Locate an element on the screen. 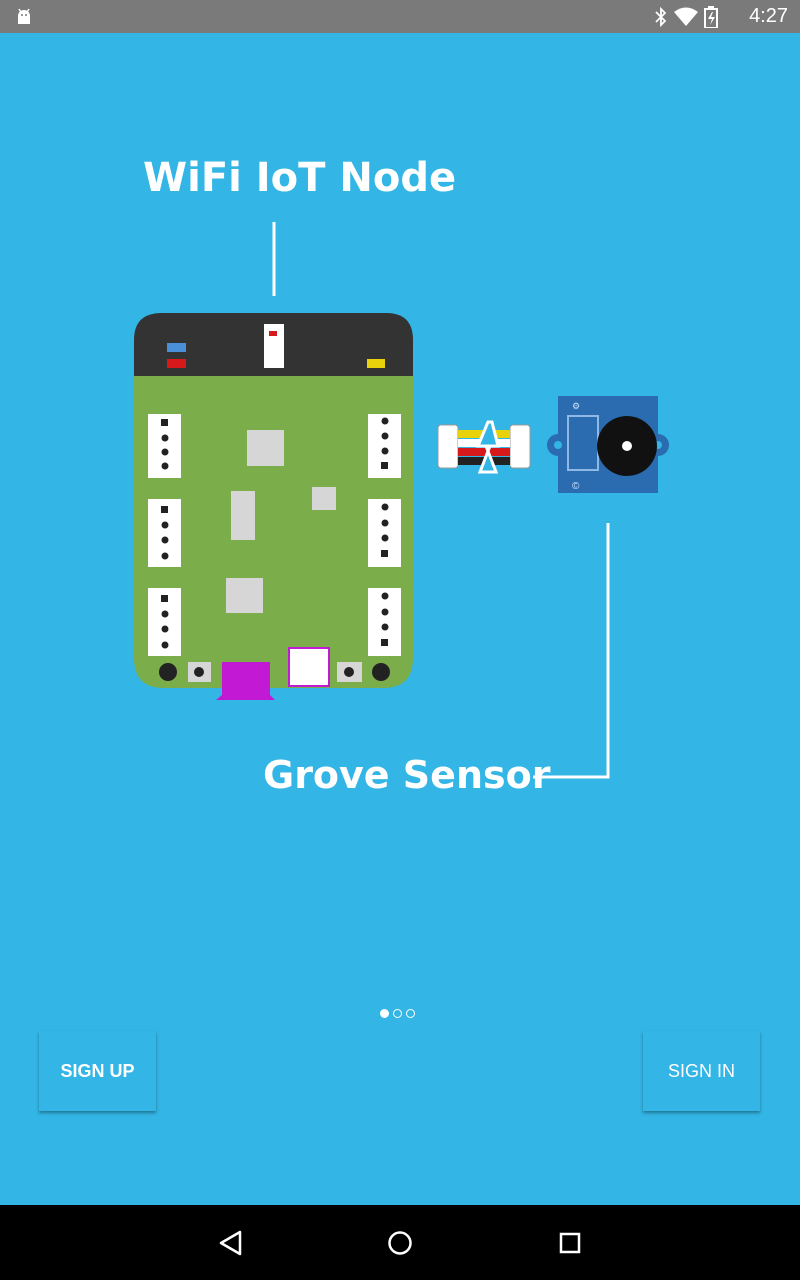 This screenshot has height=1280, width=800. page-indicator is located at coordinates (397, 1013).